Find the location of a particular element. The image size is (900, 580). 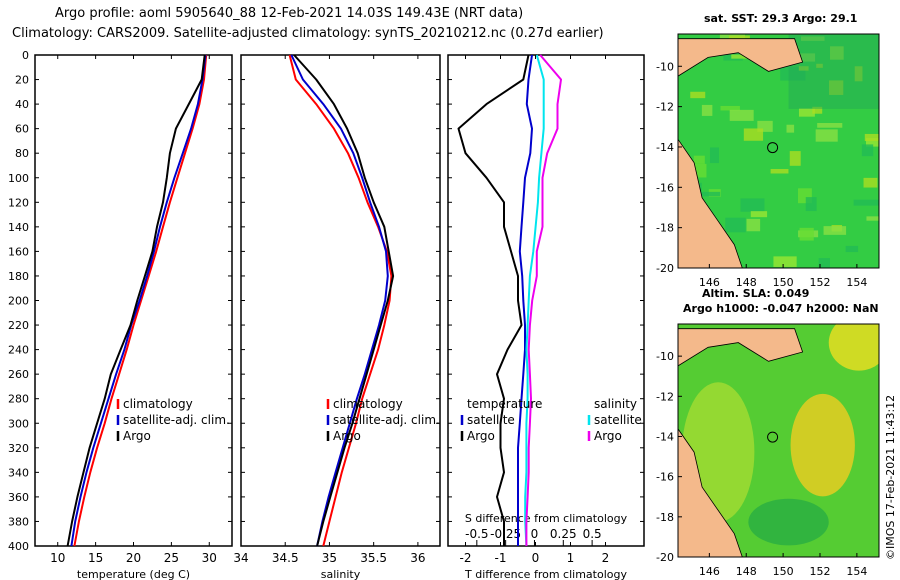

map-frame is located at coordinates (778, 440).